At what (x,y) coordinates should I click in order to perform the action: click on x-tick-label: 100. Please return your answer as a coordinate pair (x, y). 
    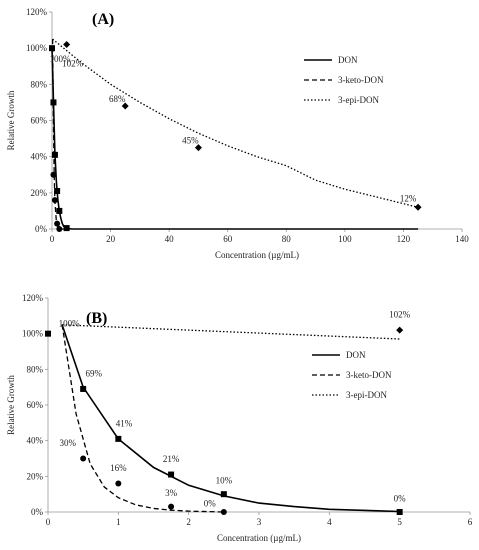
    Looking at the image, I should click on (345, 239).